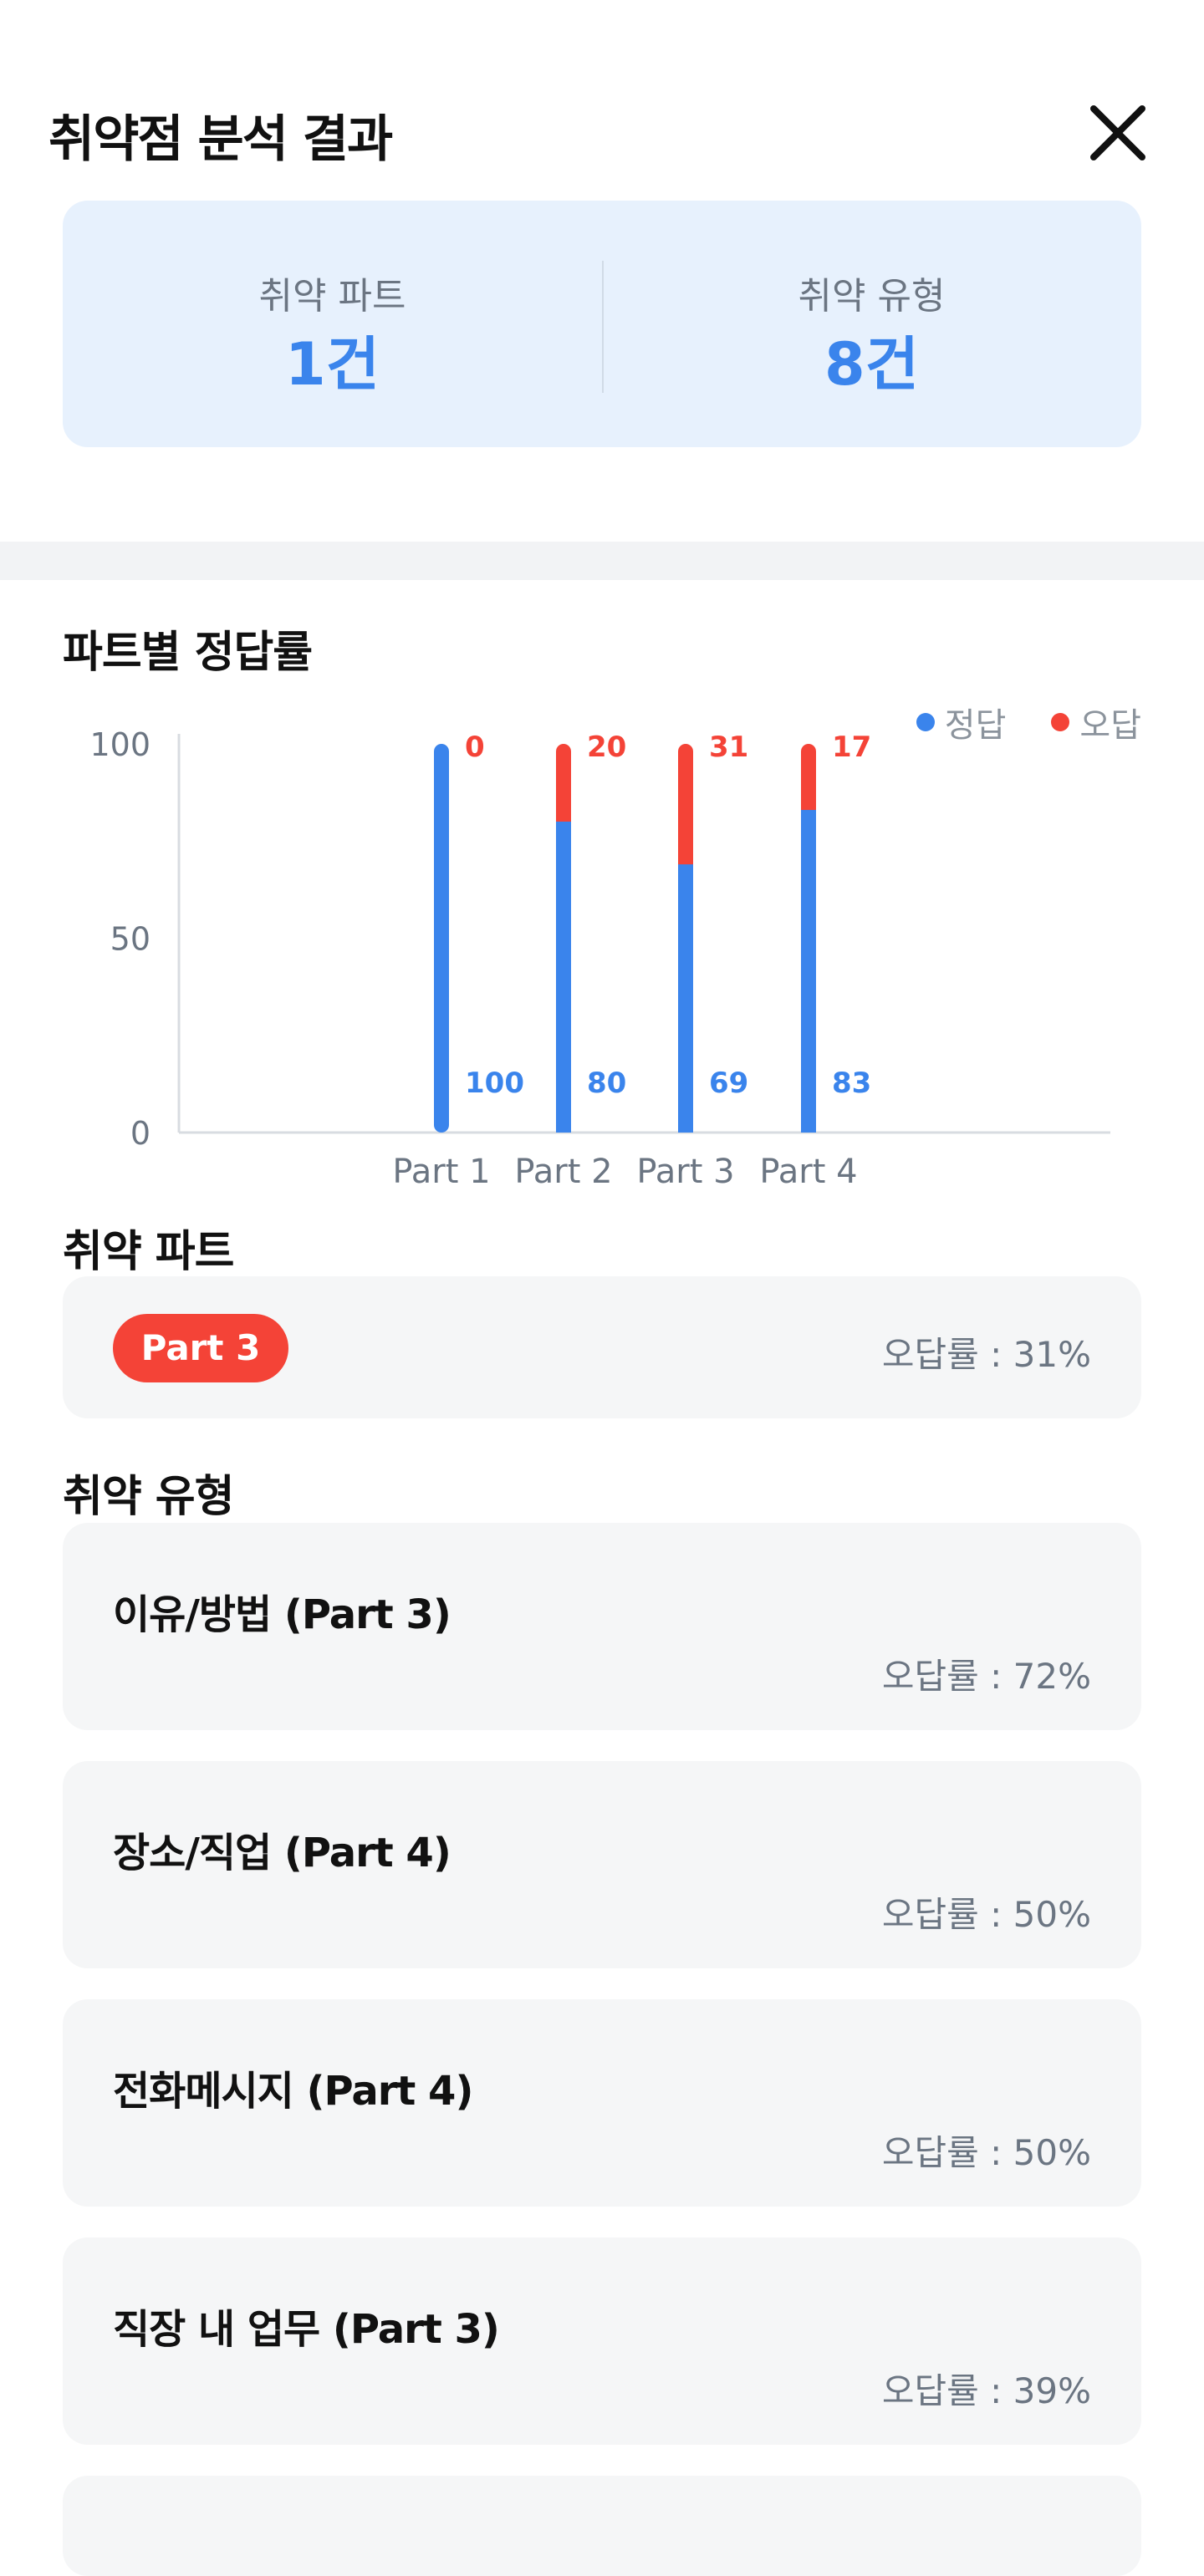  Describe the element at coordinates (729, 1083) in the screenshot. I see `data-label-correct: 69` at that location.